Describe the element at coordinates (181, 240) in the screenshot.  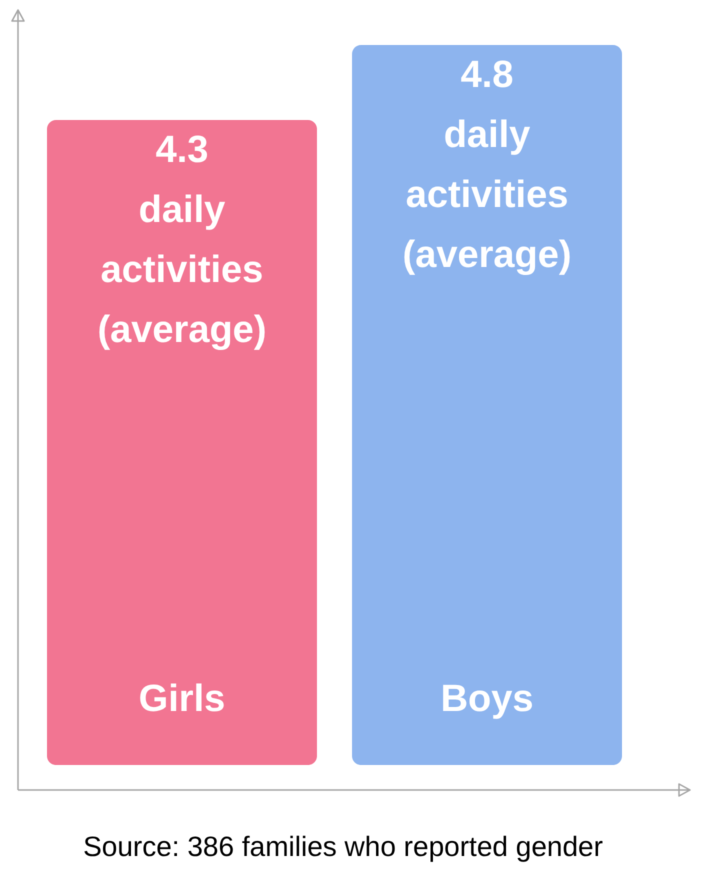
I see `data-label: 4.3 daily activities (average)` at that location.